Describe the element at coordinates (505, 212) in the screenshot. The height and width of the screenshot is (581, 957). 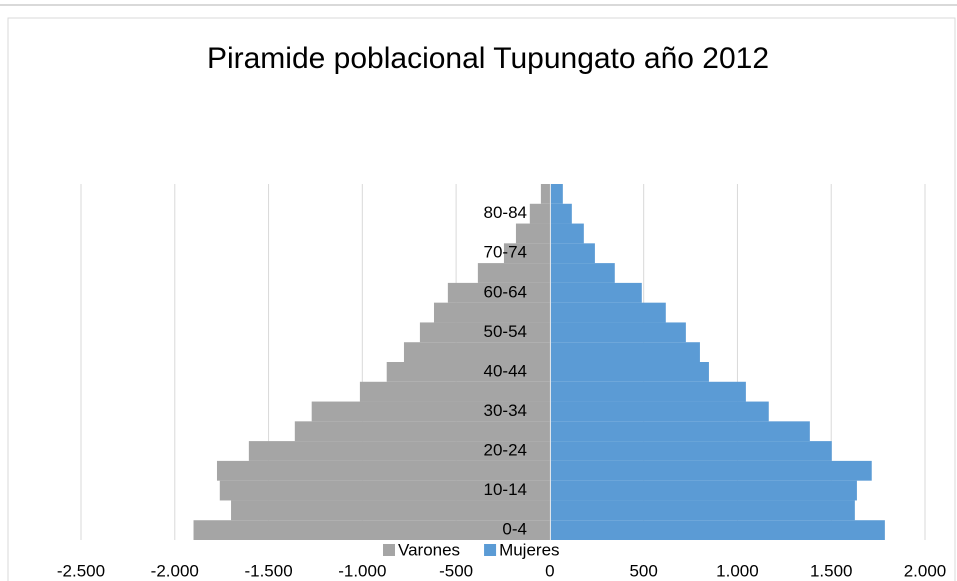
I see `y-tick-label: 80-84` at that location.